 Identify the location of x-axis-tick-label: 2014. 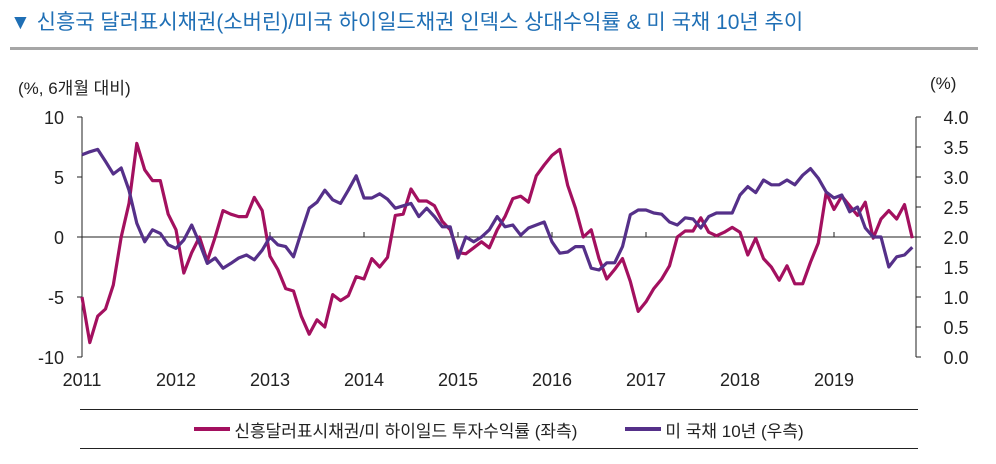
(364, 380).